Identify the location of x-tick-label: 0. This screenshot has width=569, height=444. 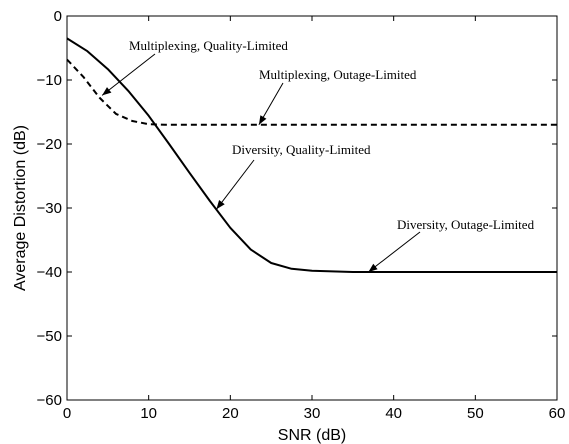
(67, 413).